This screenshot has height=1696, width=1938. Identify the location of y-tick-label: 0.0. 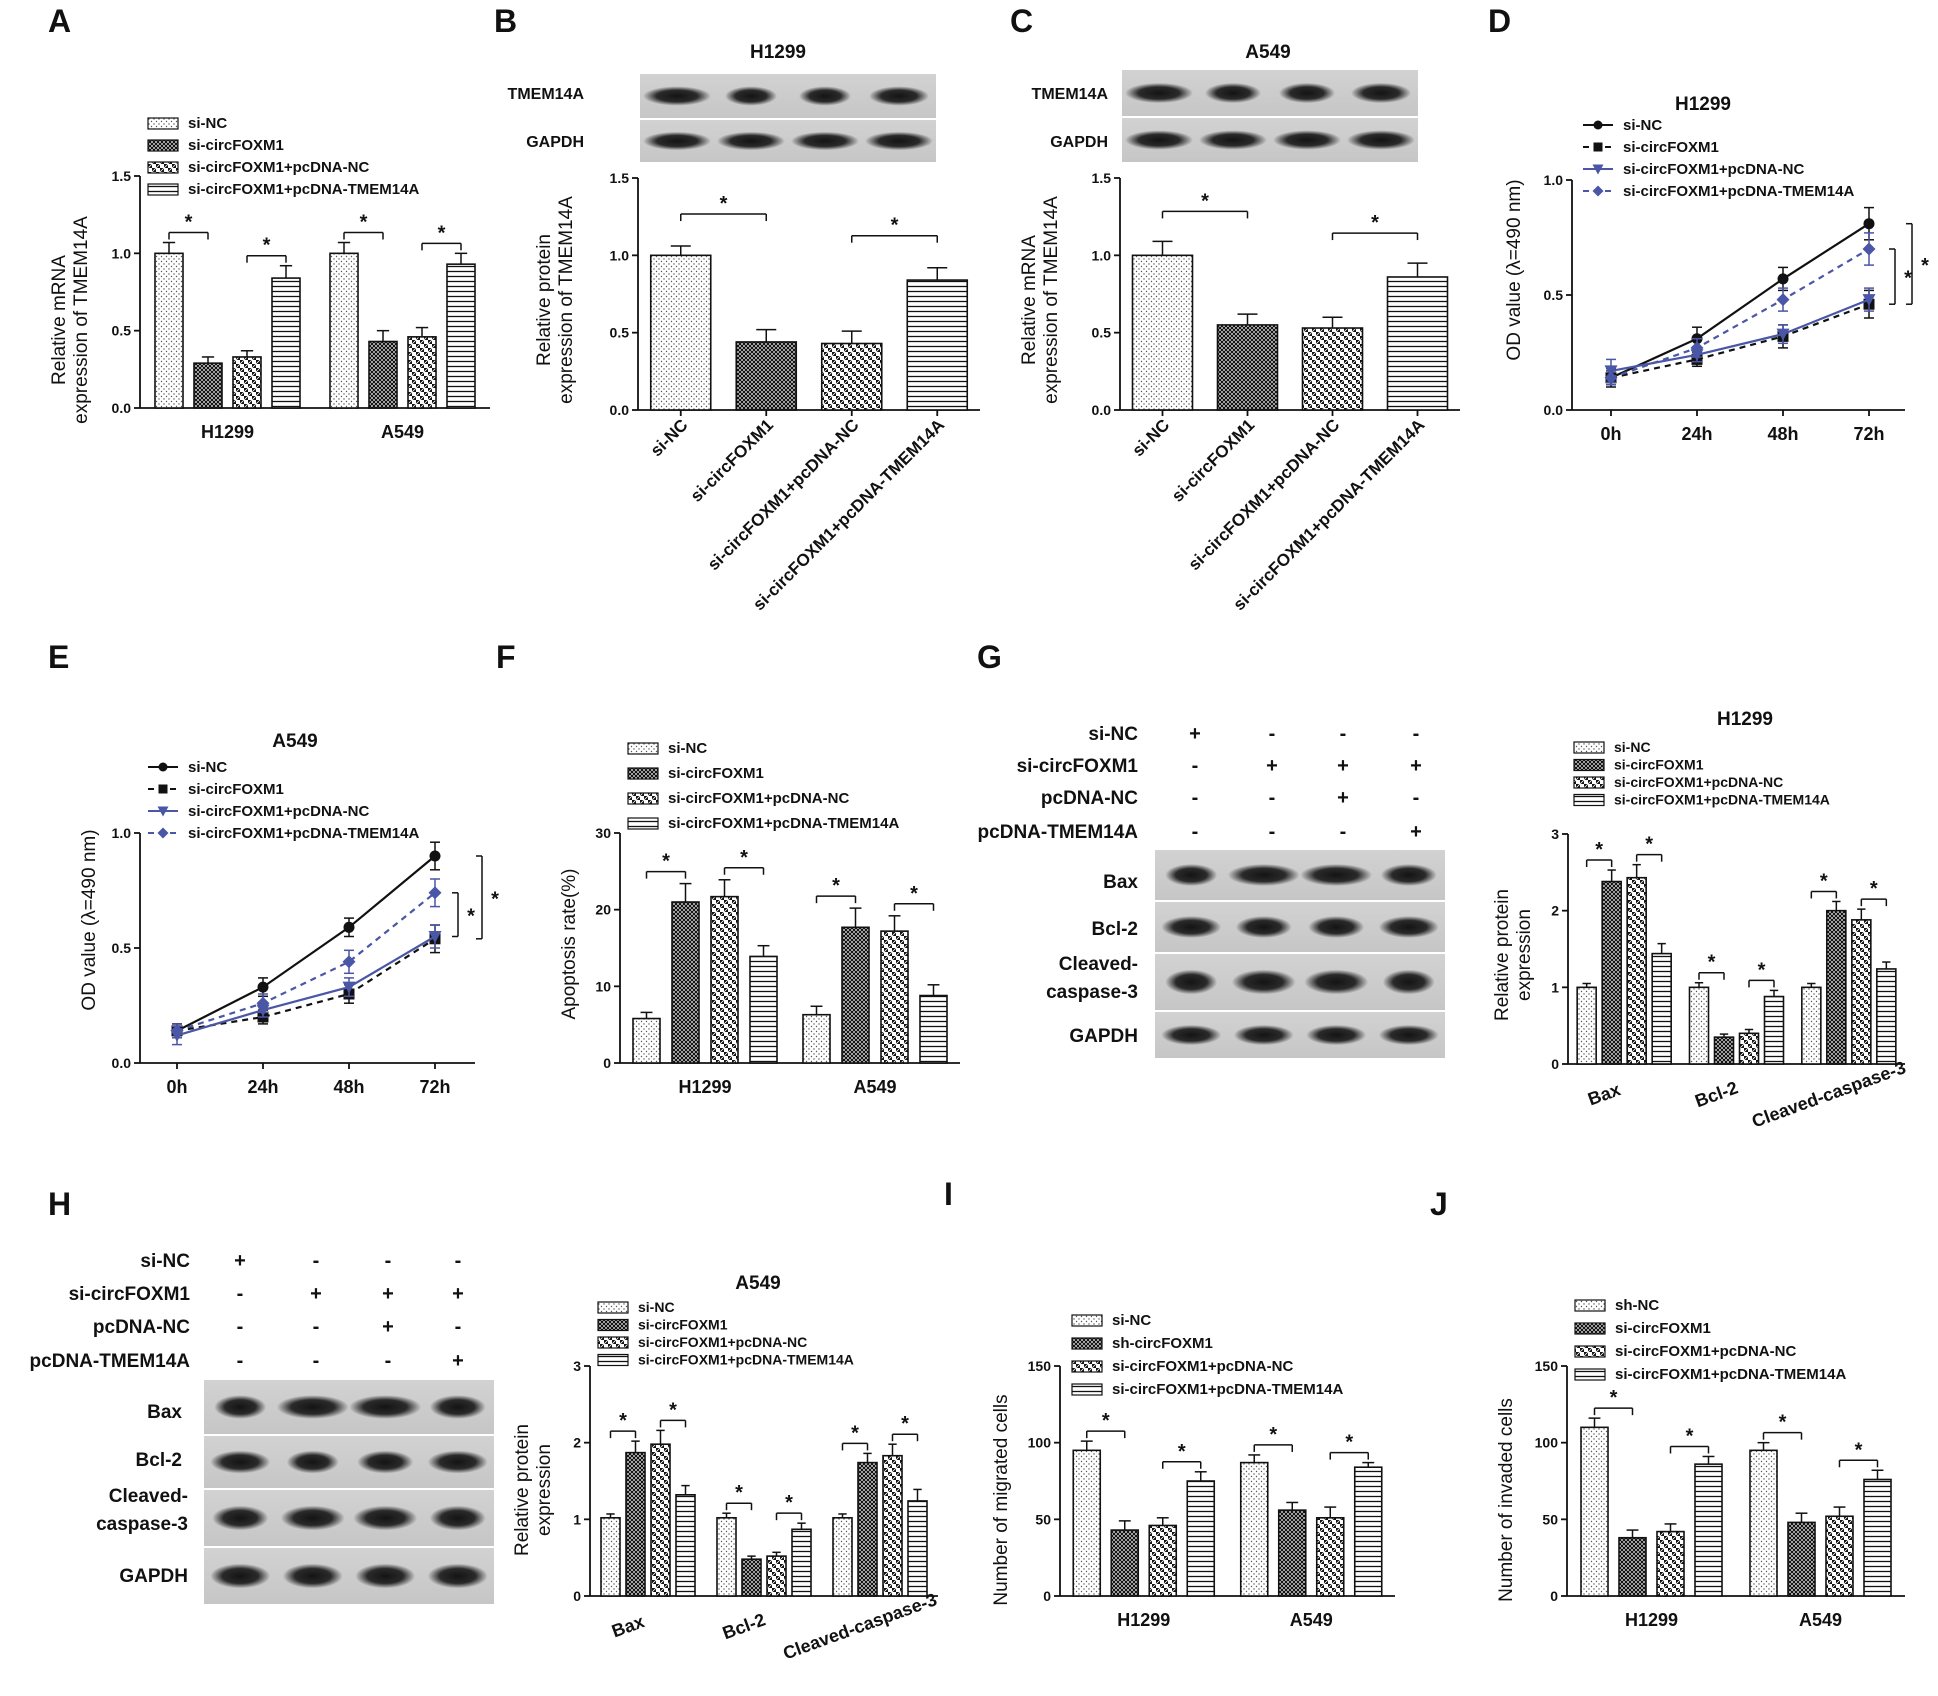
(1554, 410).